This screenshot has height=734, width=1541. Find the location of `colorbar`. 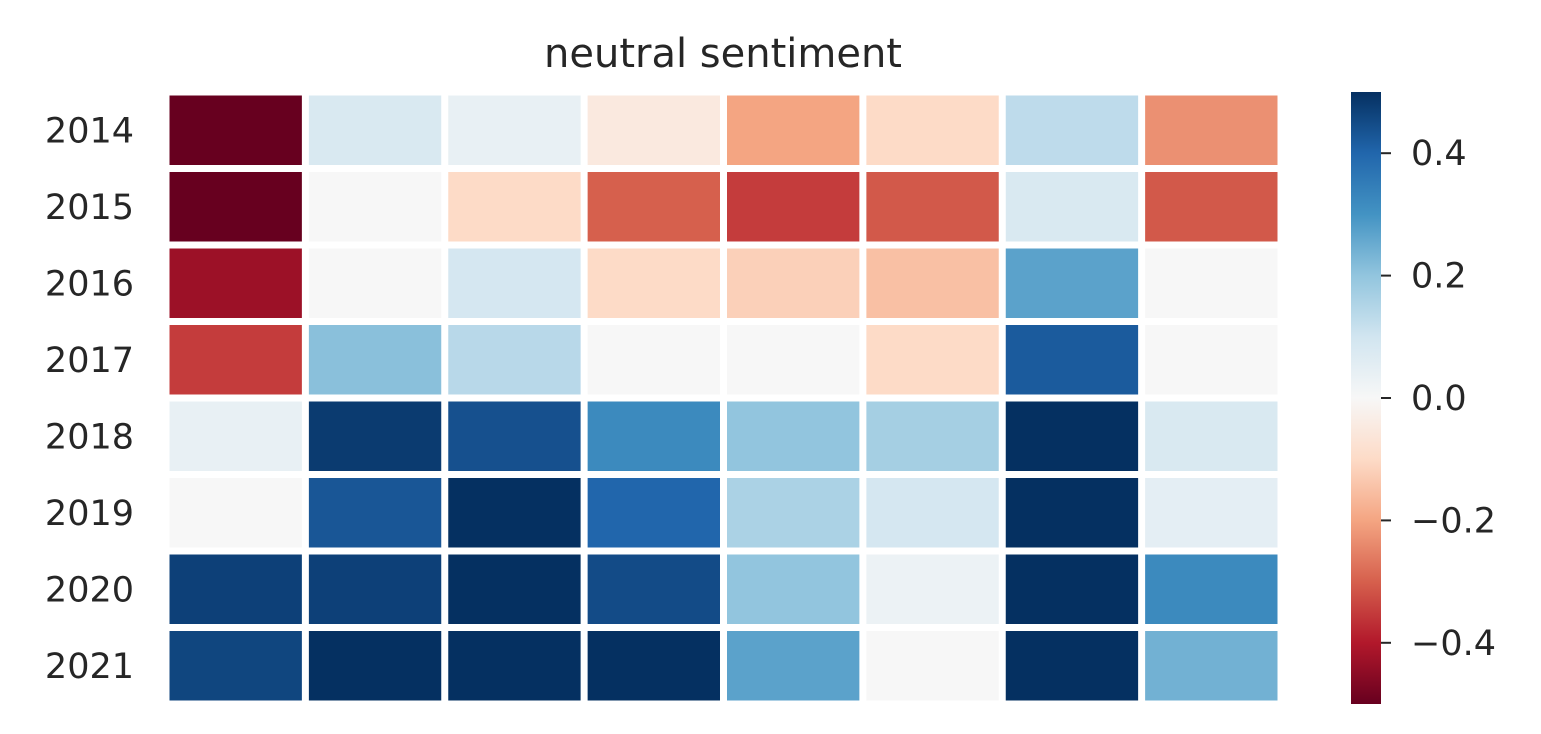

colorbar is located at coordinates (1366, 398).